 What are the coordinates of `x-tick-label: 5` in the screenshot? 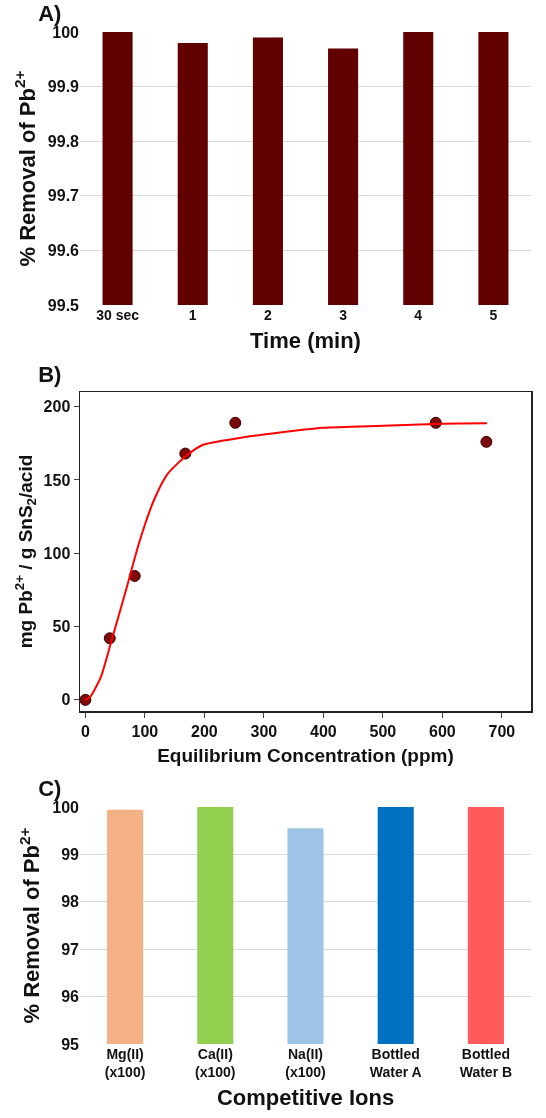 It's located at (493, 315).